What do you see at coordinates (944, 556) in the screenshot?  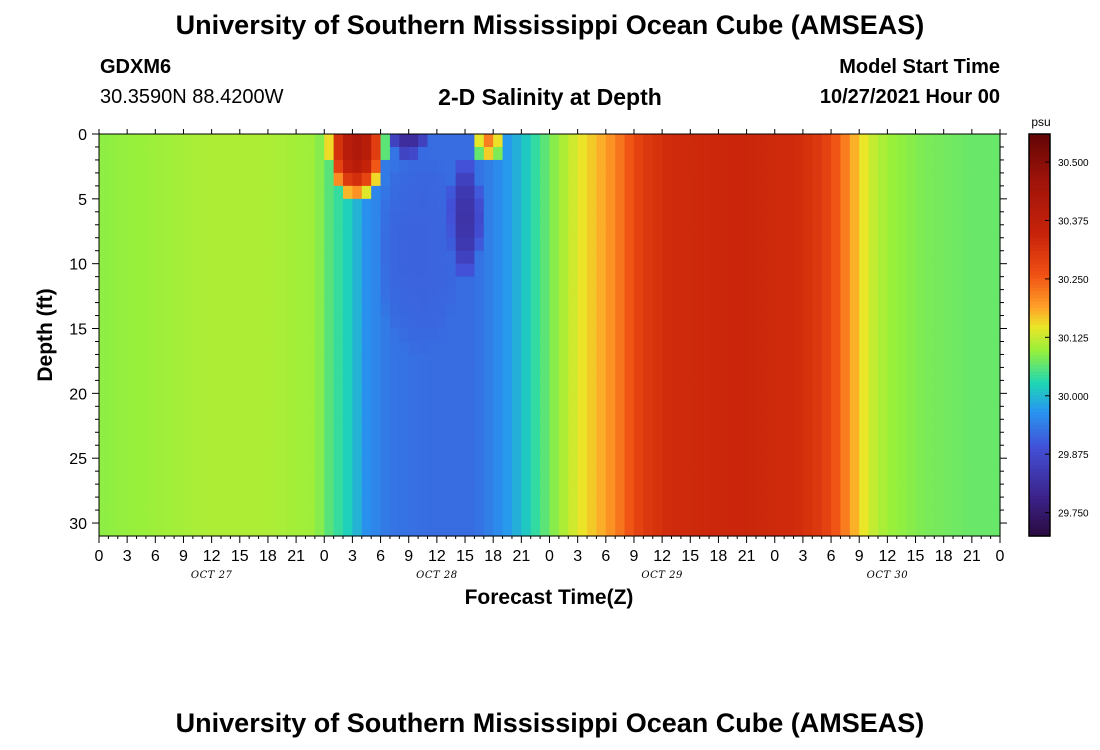 I see `x-tick-label: 18` at bounding box center [944, 556].